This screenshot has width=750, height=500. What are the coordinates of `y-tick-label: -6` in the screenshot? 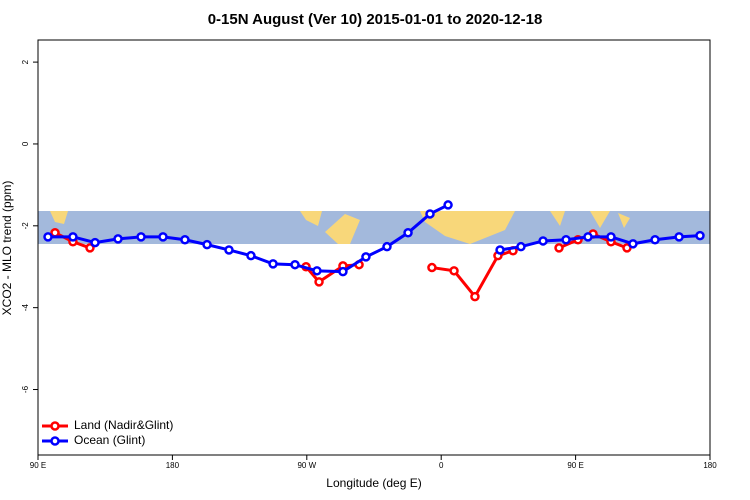 It's located at (25, 389).